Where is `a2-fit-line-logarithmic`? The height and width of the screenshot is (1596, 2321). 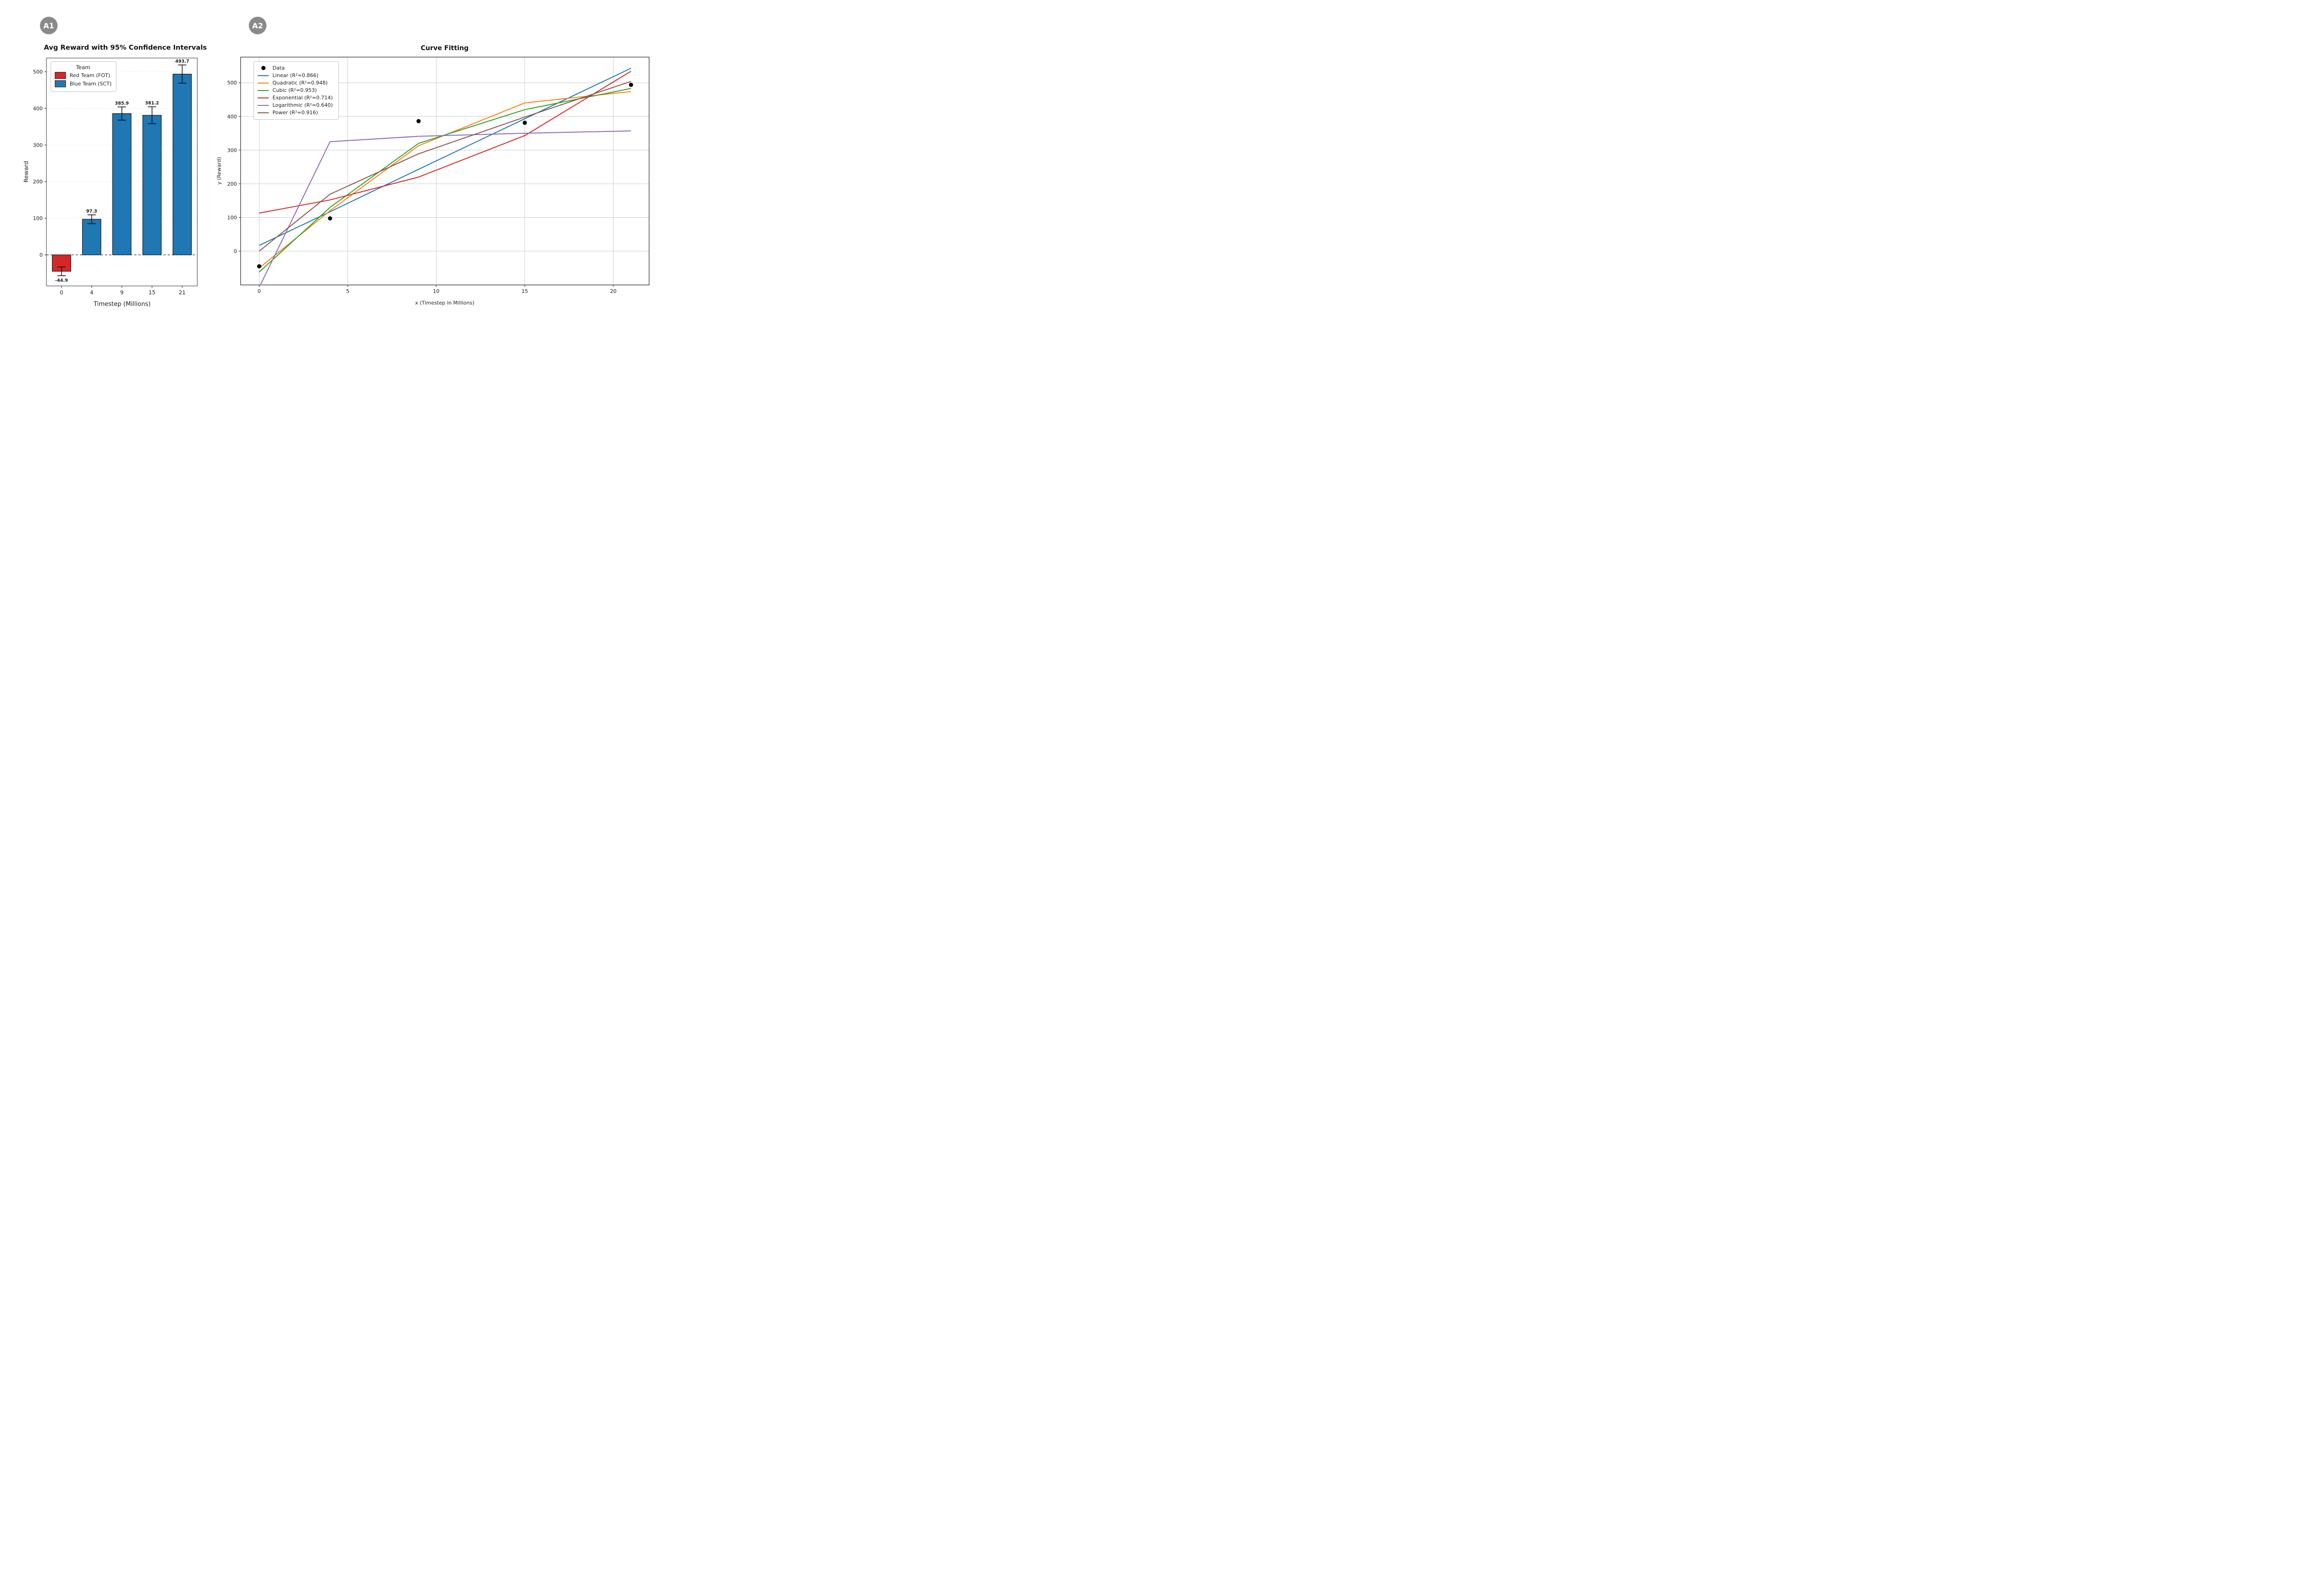
a2-fit-line-logarithmic is located at coordinates (446, 207).